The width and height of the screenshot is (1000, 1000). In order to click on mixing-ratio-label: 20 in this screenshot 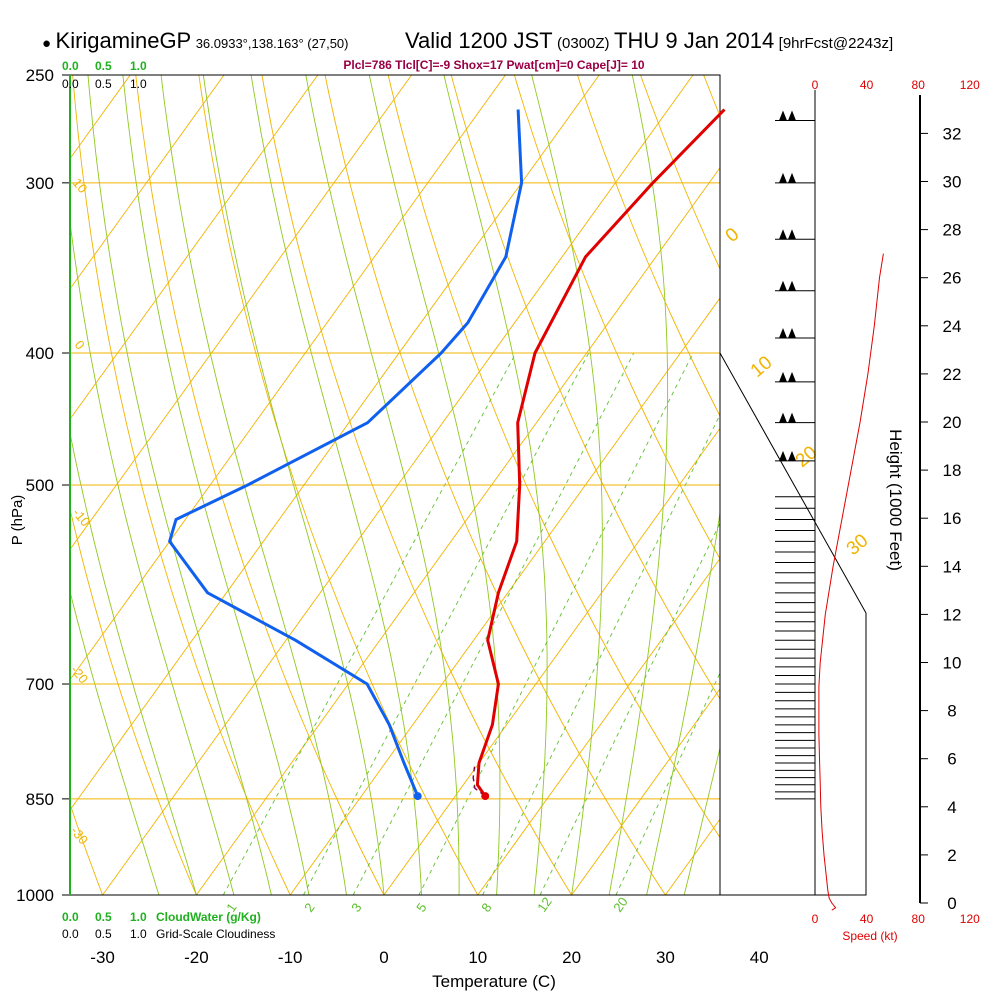, I will do `click(620, 904)`.